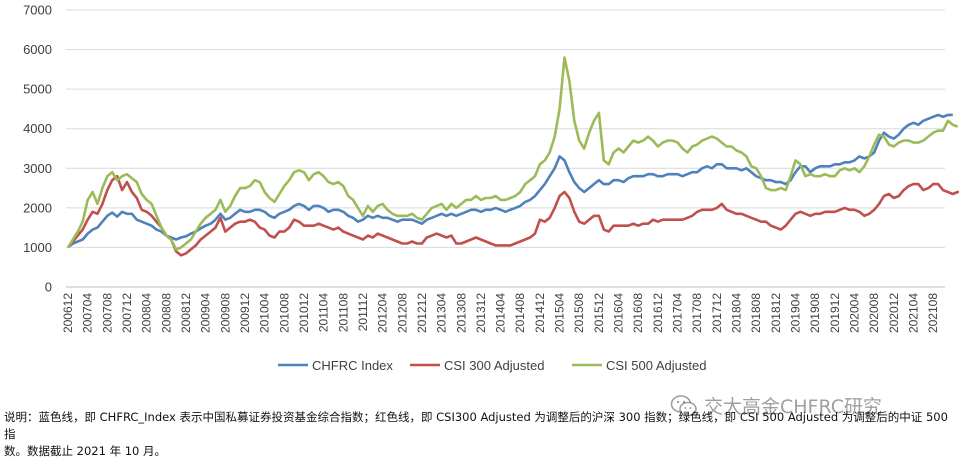  What do you see at coordinates (37, 10) in the screenshot?
I see `y-tick-label: 7000` at bounding box center [37, 10].